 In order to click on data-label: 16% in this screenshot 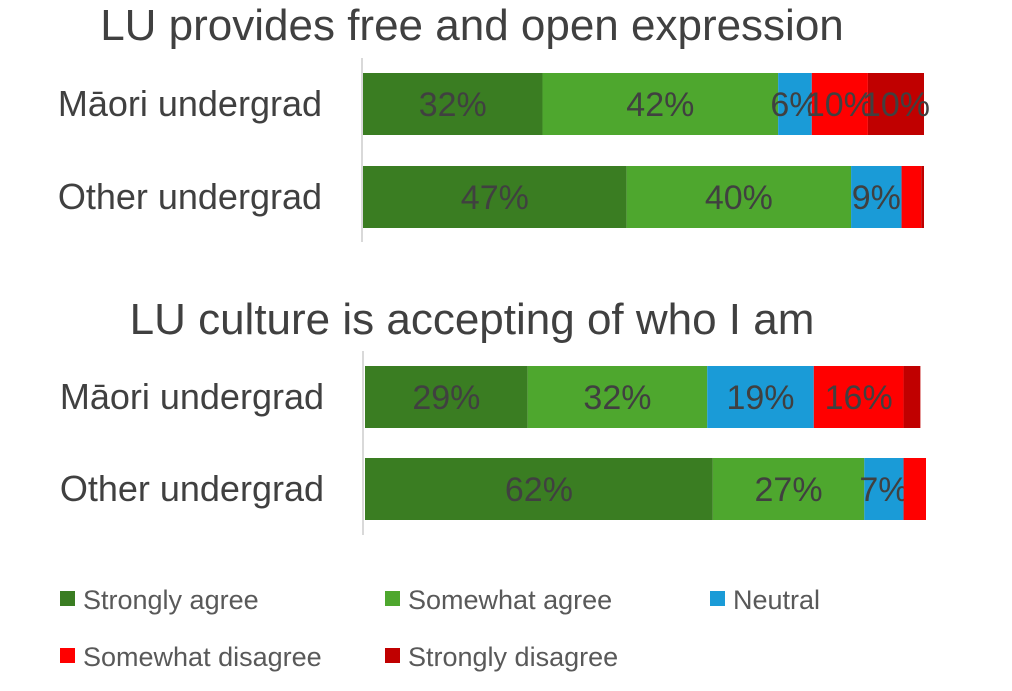, I will do `click(859, 398)`.